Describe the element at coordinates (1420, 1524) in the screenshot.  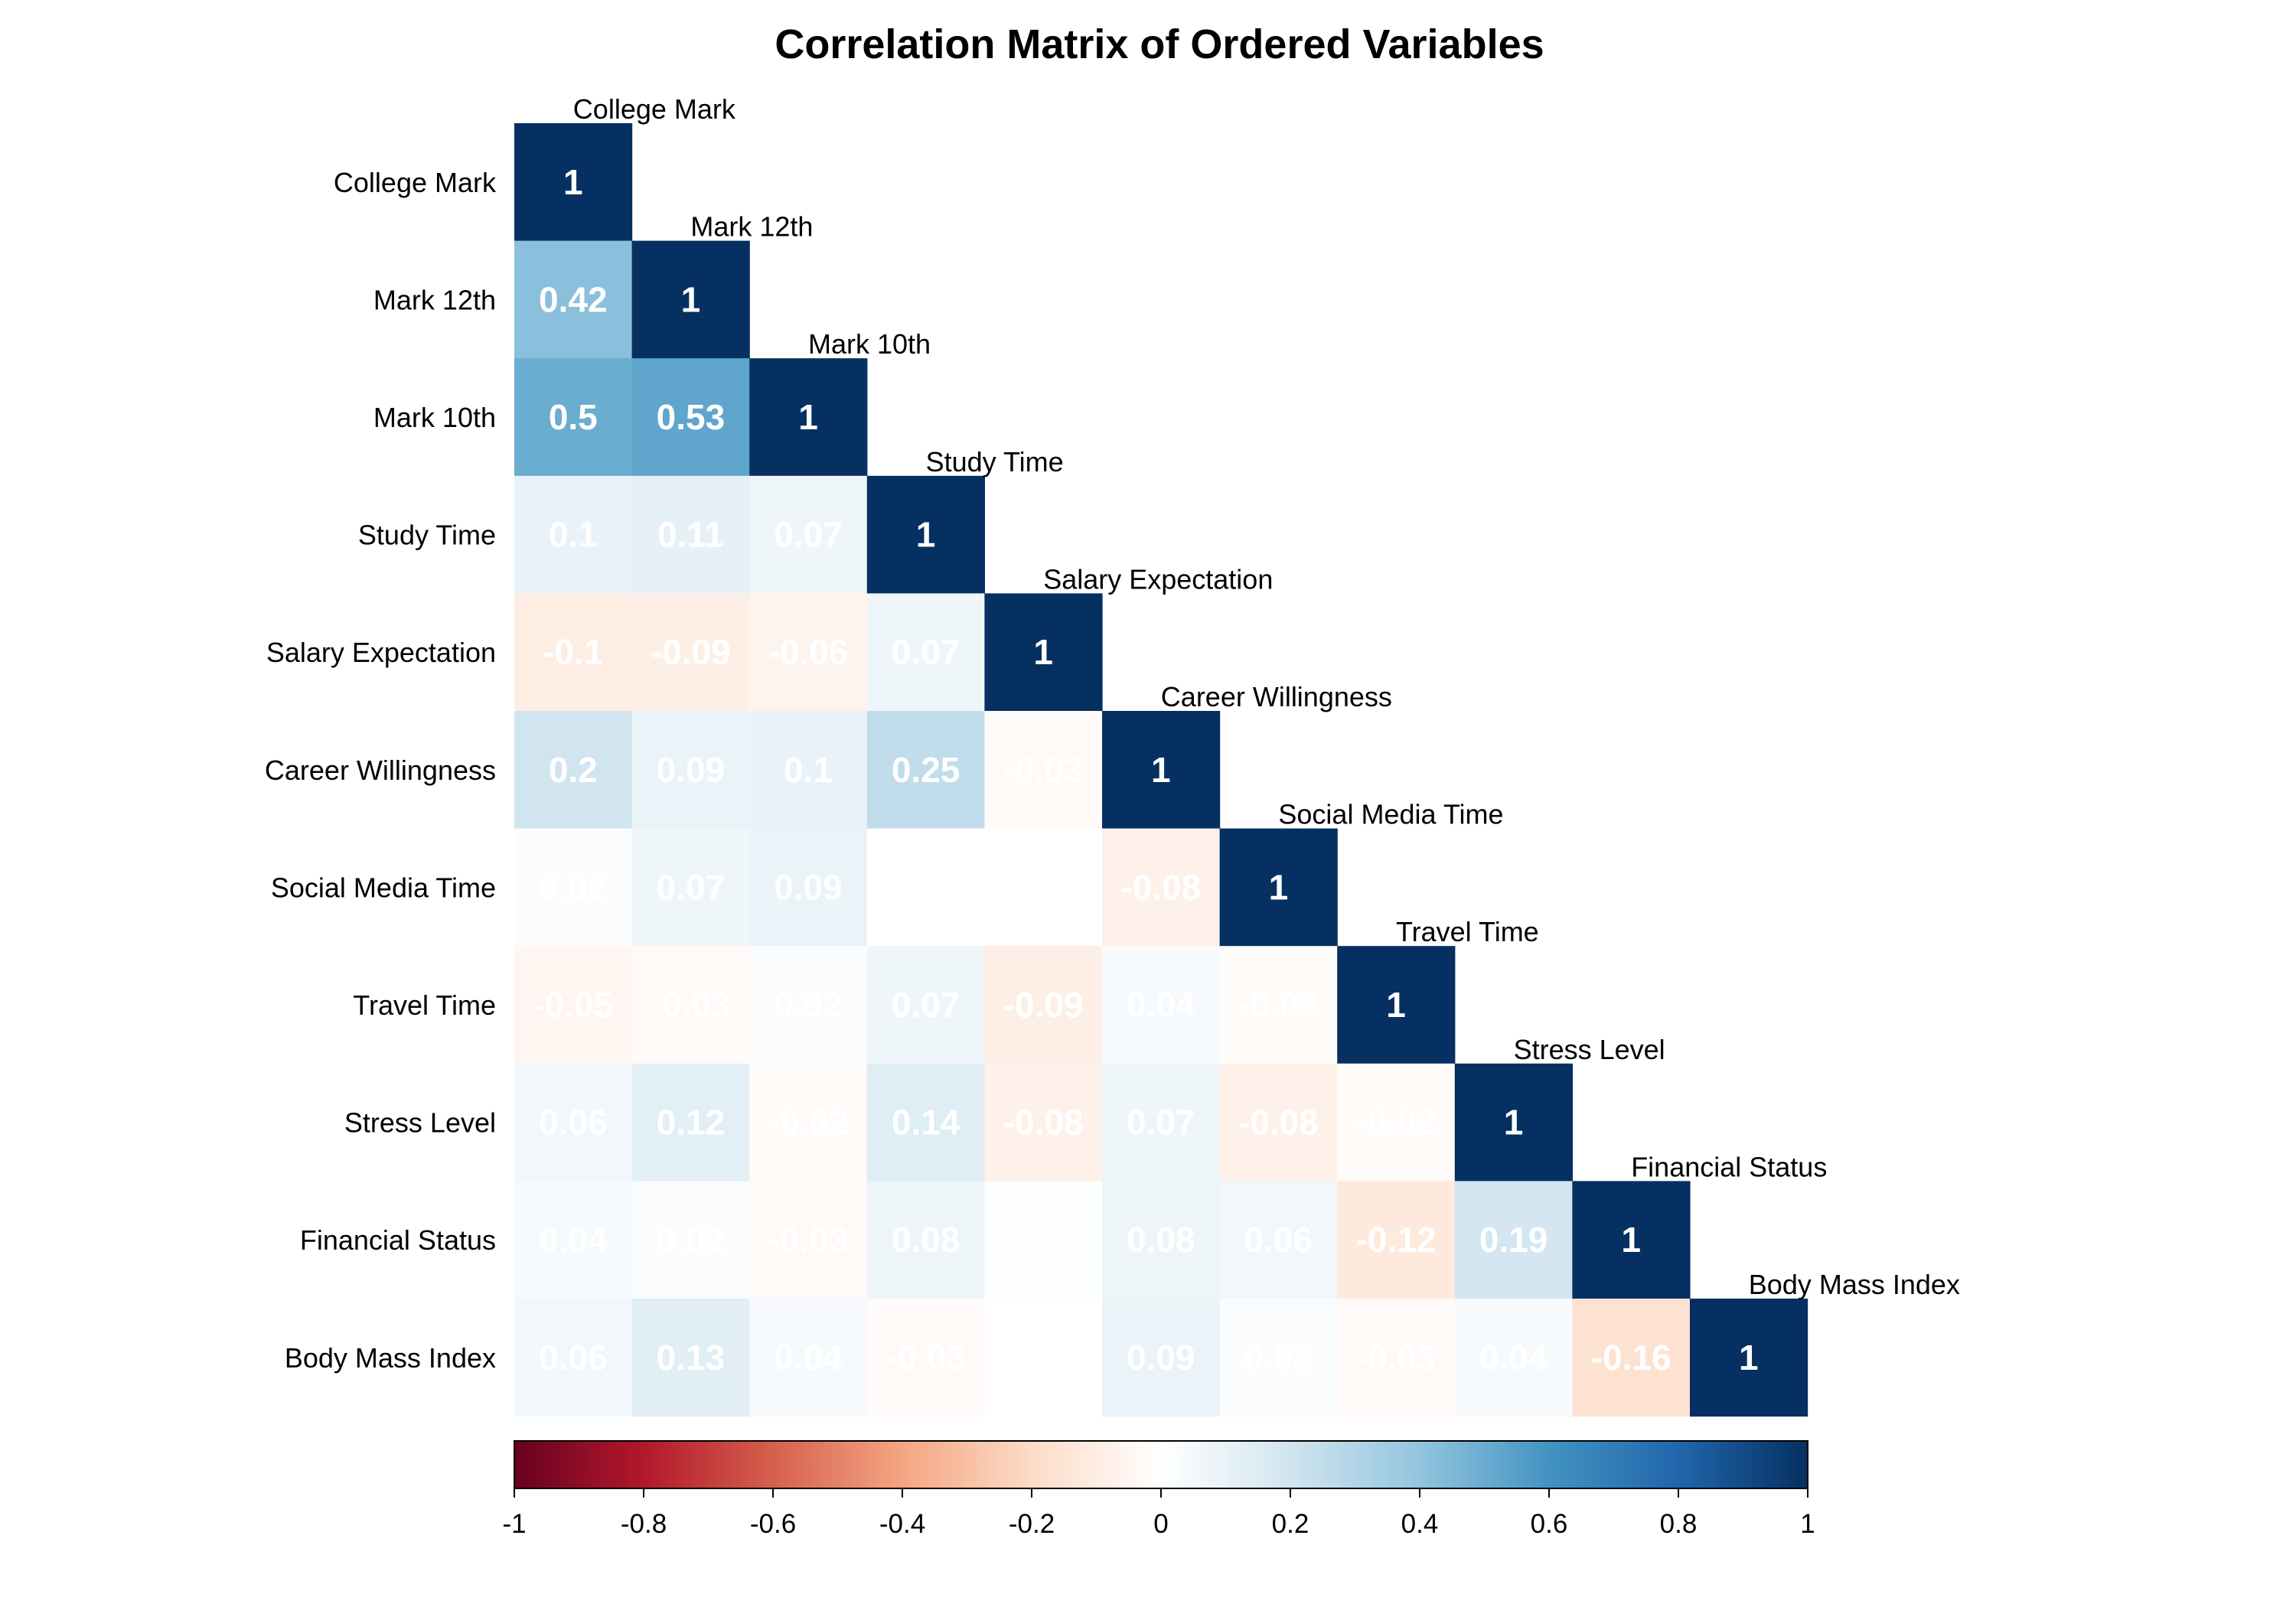
I see `colorbar-tick-label: 0.4` at that location.